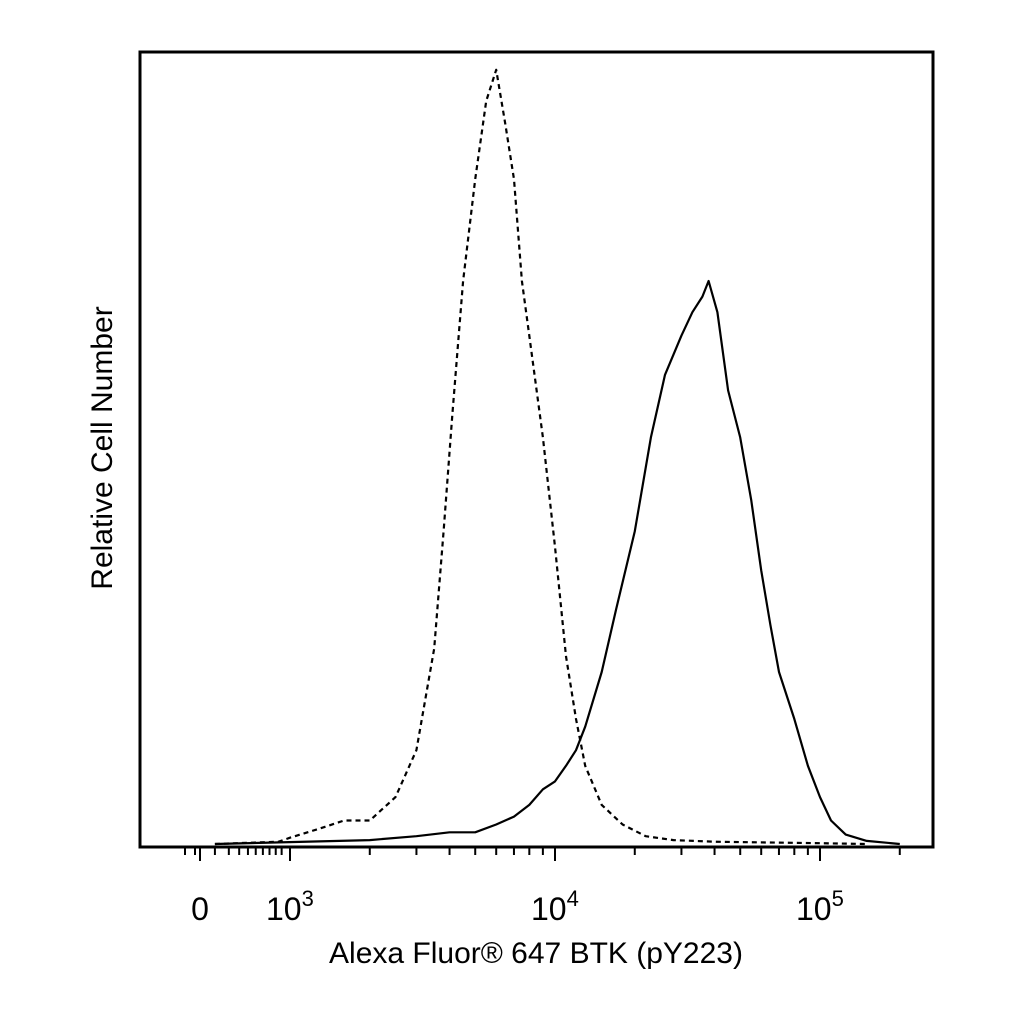 Image resolution: width=1024 pixels, height=1024 pixels. What do you see at coordinates (820, 906) in the screenshot?
I see `x-tick-label: 10⁵` at bounding box center [820, 906].